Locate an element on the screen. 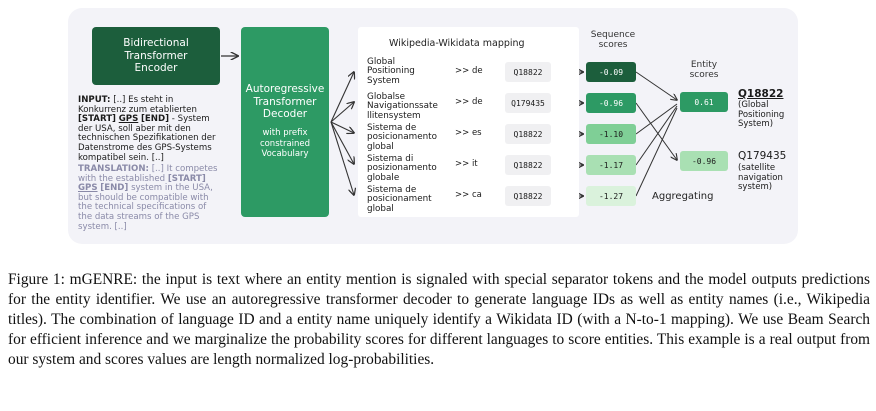 Image resolution: width=876 pixels, height=411 pixels. translation-start-token: [START] is located at coordinates (186, 178).